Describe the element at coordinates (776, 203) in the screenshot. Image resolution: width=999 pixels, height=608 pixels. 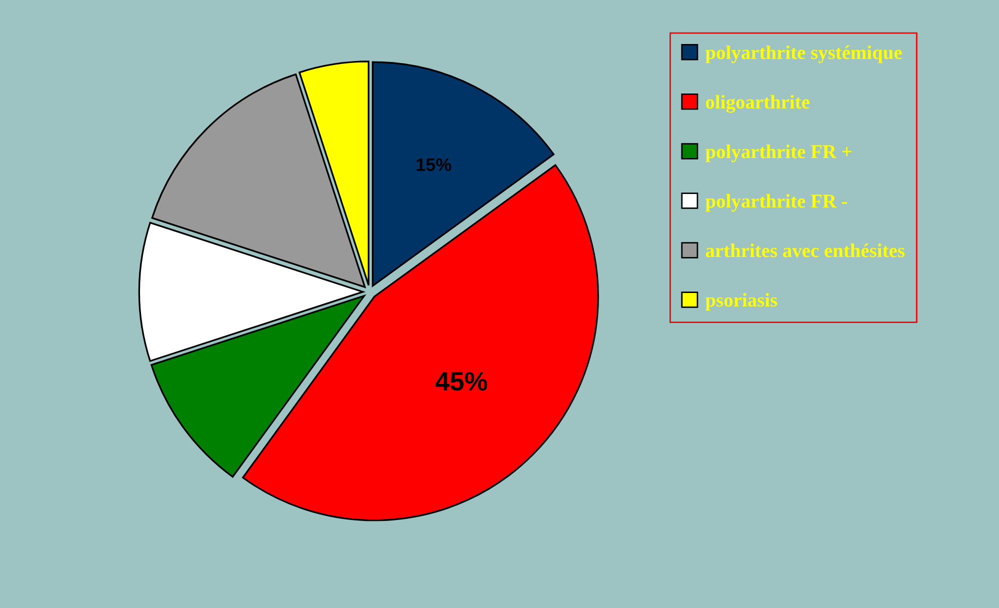
I see `legend-label: polyarthrite FR -` at that location.